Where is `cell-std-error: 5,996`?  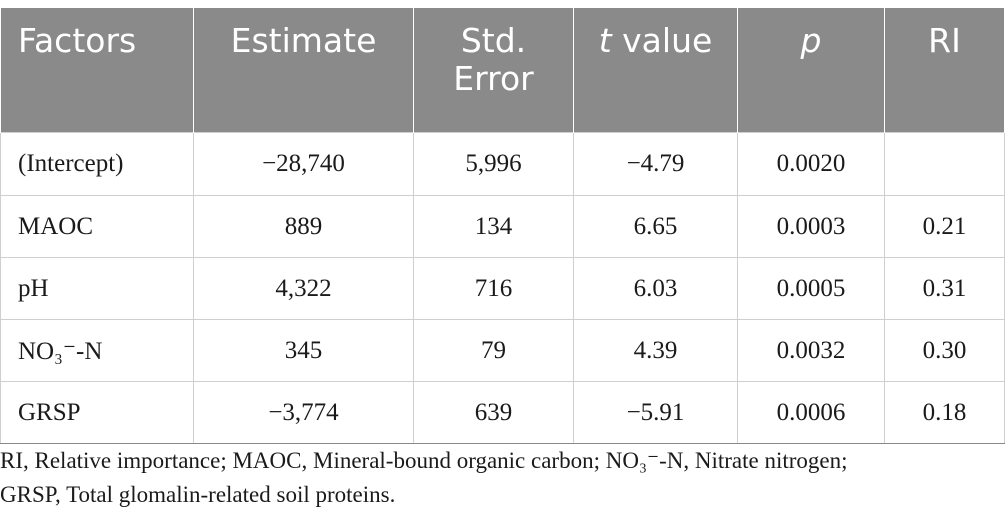
cell-std-error: 5,996 is located at coordinates (493, 164).